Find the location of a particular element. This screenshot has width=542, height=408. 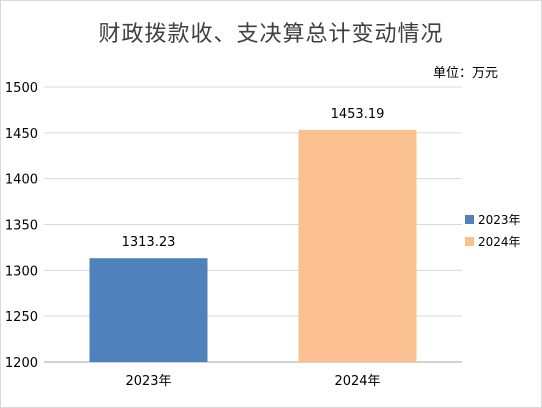

legend-item-2023: 2023年 is located at coordinates (493, 219).